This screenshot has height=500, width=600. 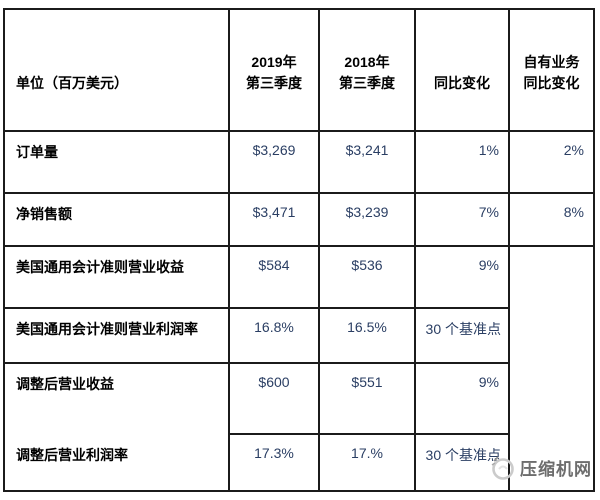 I want to click on value-cell: 17.3%, so click(x=274, y=462).